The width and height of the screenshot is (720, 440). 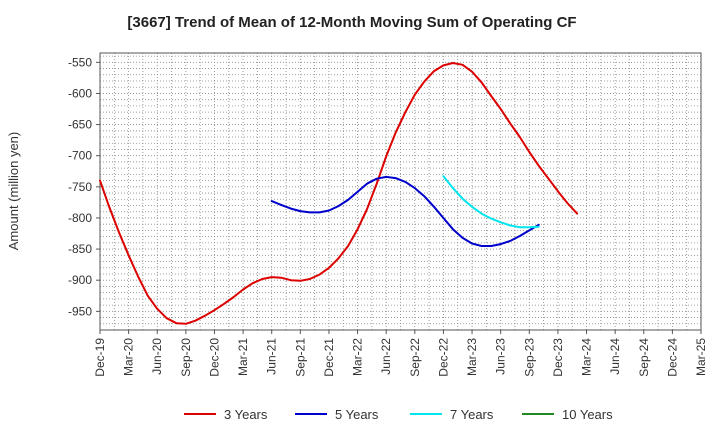 I want to click on x-tick-label: Mar-20, so click(x=129, y=357).